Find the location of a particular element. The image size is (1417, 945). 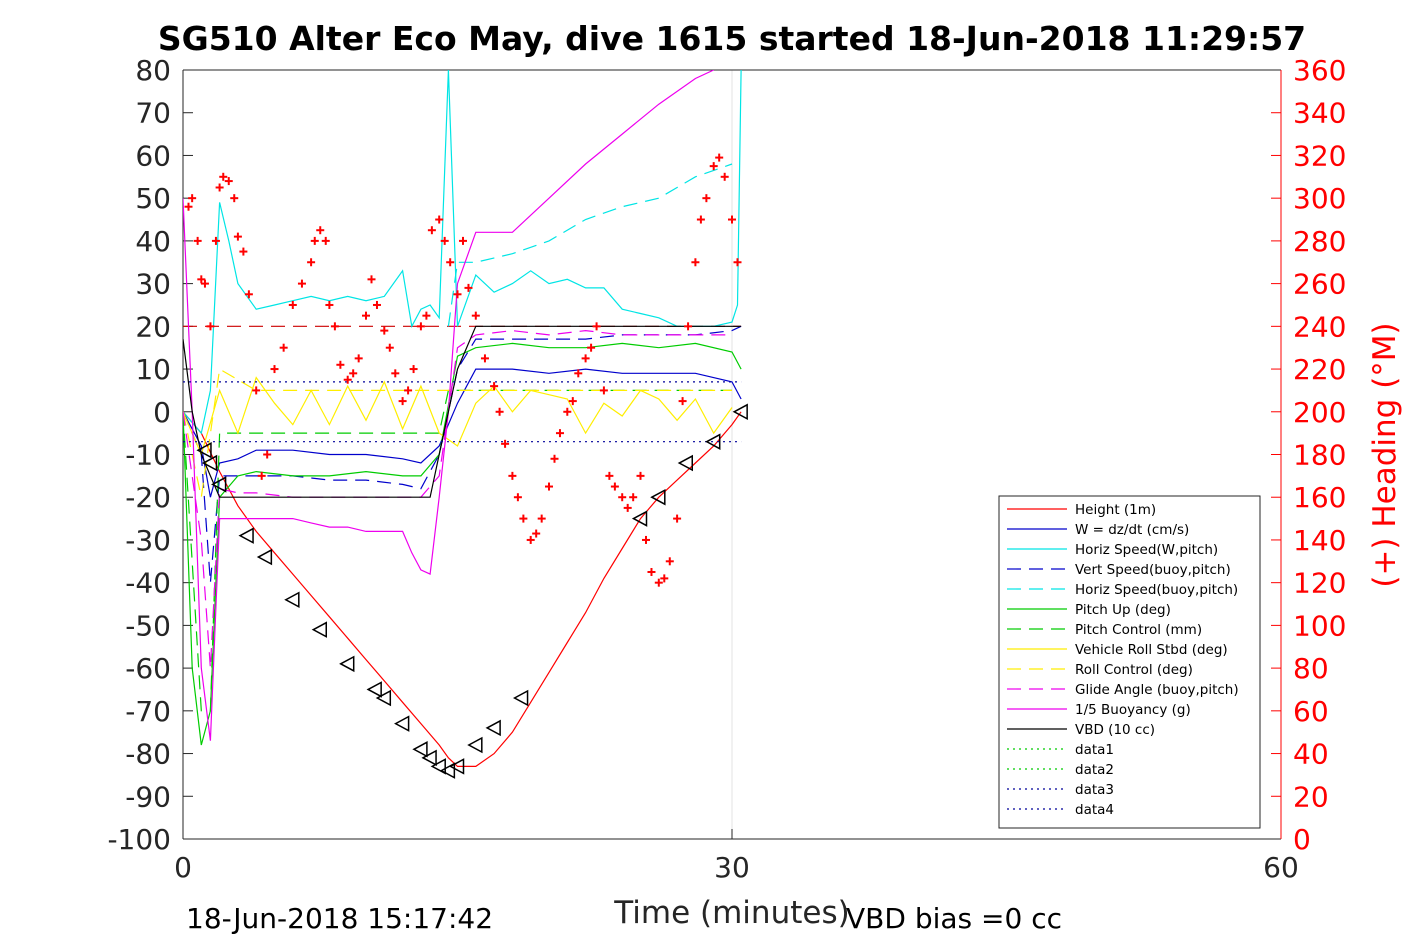

y2-tick-label: 100 is located at coordinates (1319, 625).